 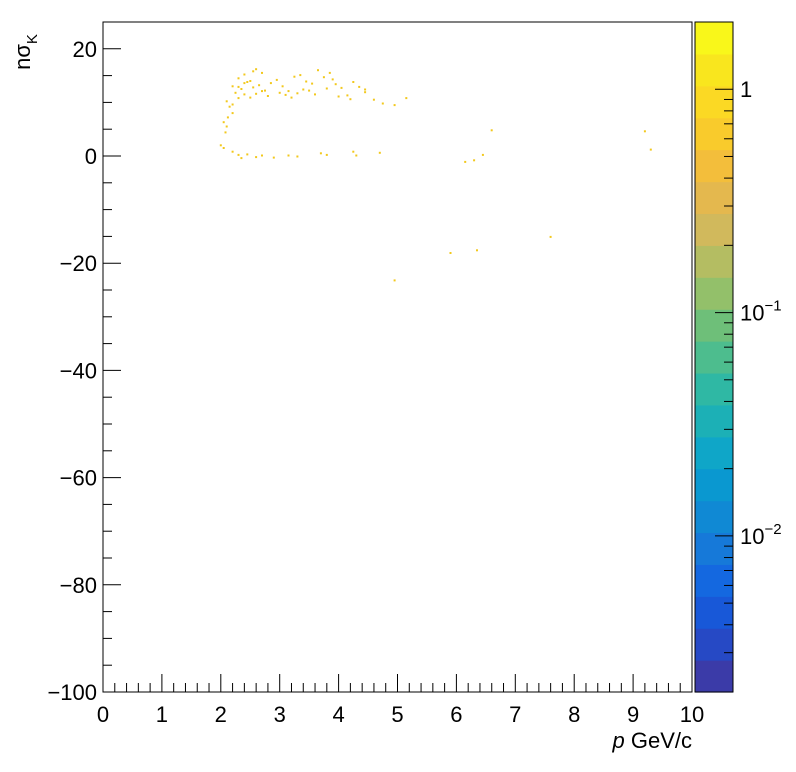 I want to click on colorbar-label-base: 10, so click(x=752, y=313).